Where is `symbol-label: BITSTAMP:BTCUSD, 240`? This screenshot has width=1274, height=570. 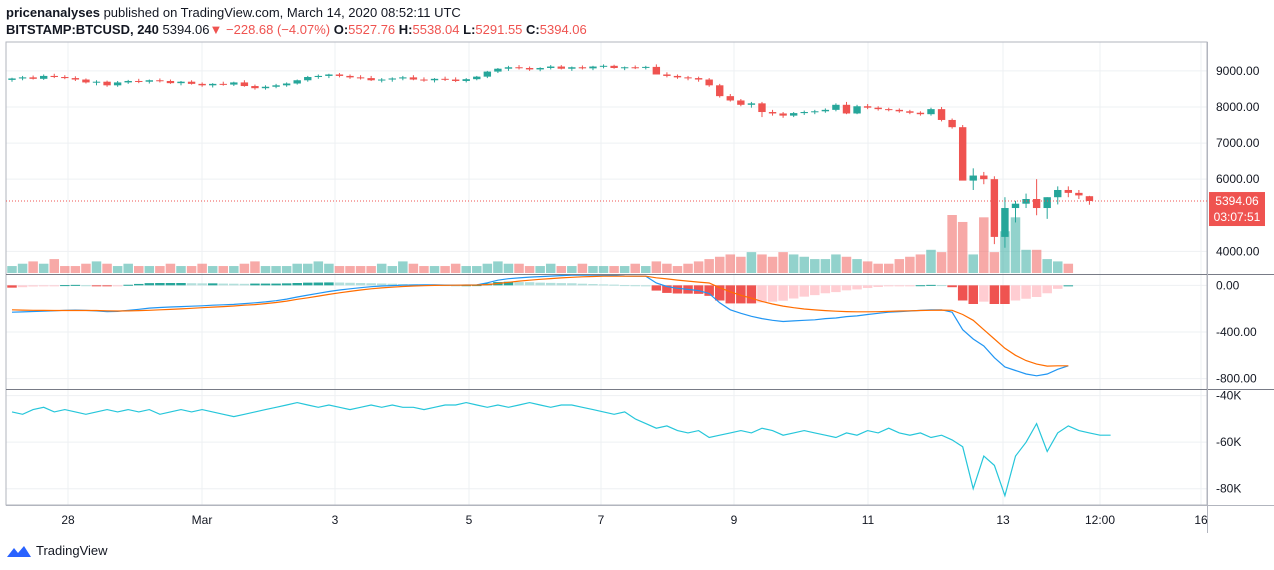
symbol-label: BITSTAMP:BTCUSD, 240 is located at coordinates (82, 29).